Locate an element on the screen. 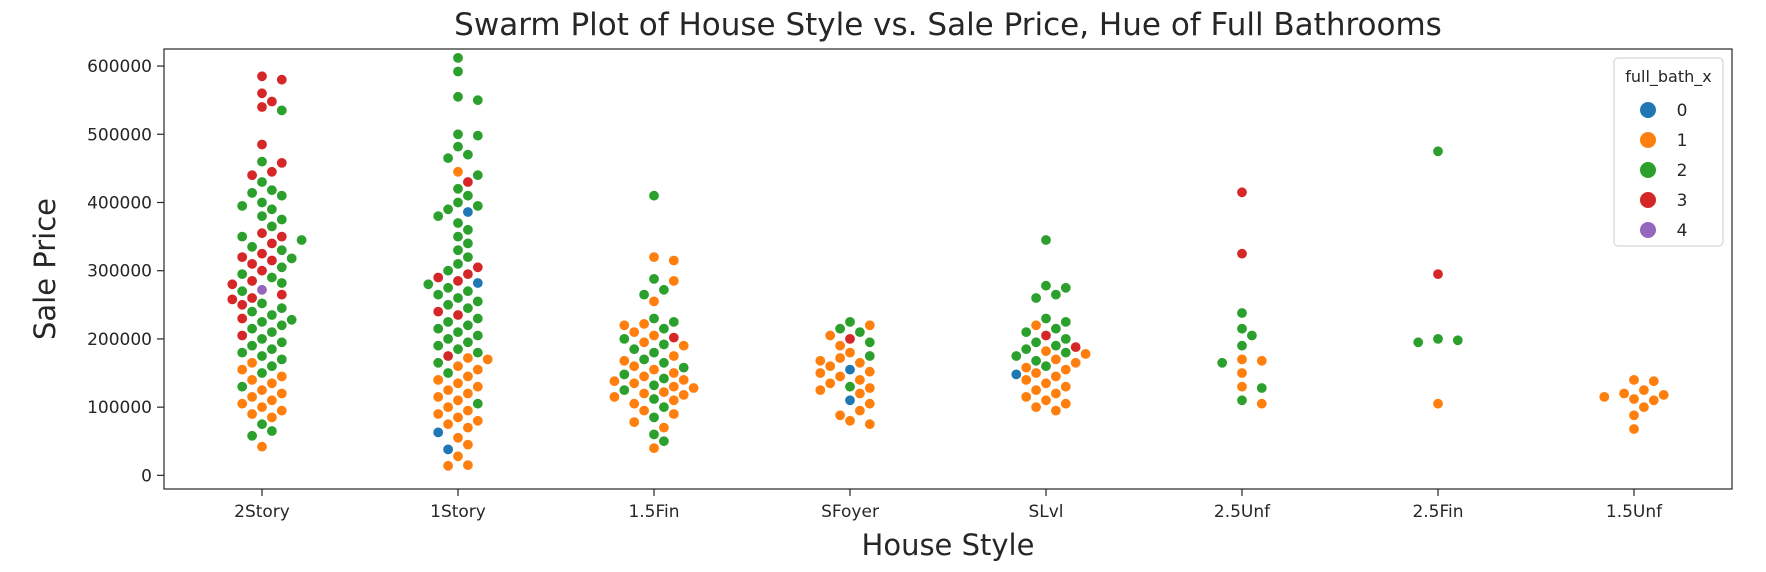 The height and width of the screenshot is (572, 1766). x-tick-label: 1Story is located at coordinates (458, 512).